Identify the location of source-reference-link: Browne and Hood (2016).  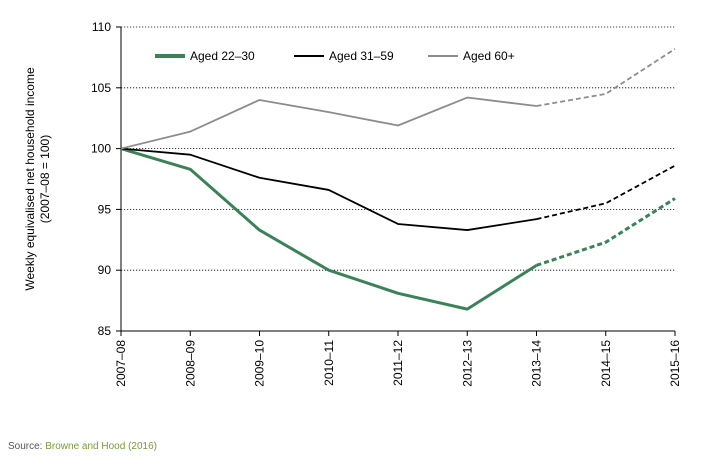
(101, 446).